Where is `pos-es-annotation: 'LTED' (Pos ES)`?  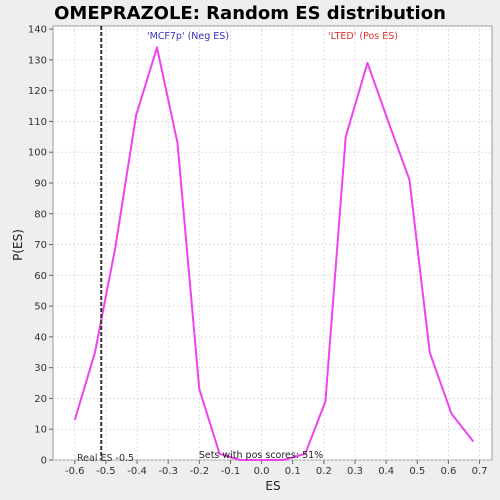
pos-es-annotation: 'LTED' (Pos ES) is located at coordinates (363, 36).